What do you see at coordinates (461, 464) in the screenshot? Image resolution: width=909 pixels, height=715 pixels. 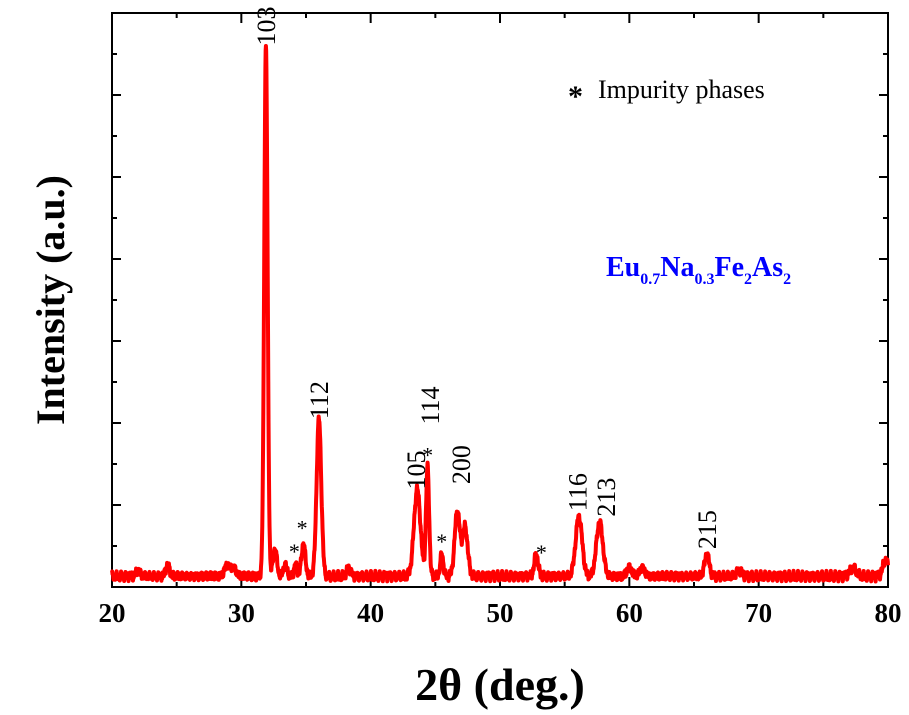 I see `peak-label: 200` at bounding box center [461, 464].